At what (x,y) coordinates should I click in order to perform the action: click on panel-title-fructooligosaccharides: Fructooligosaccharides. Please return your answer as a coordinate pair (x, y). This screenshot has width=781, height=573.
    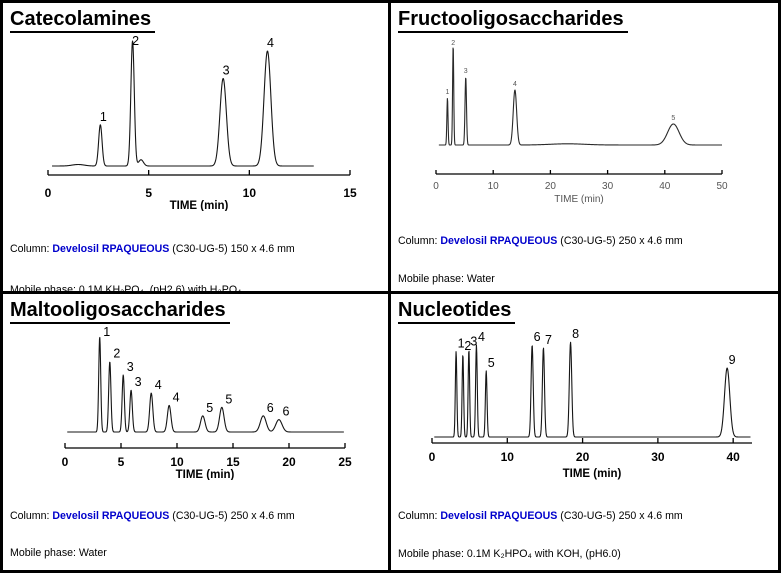
    Looking at the image, I should click on (584, 20).